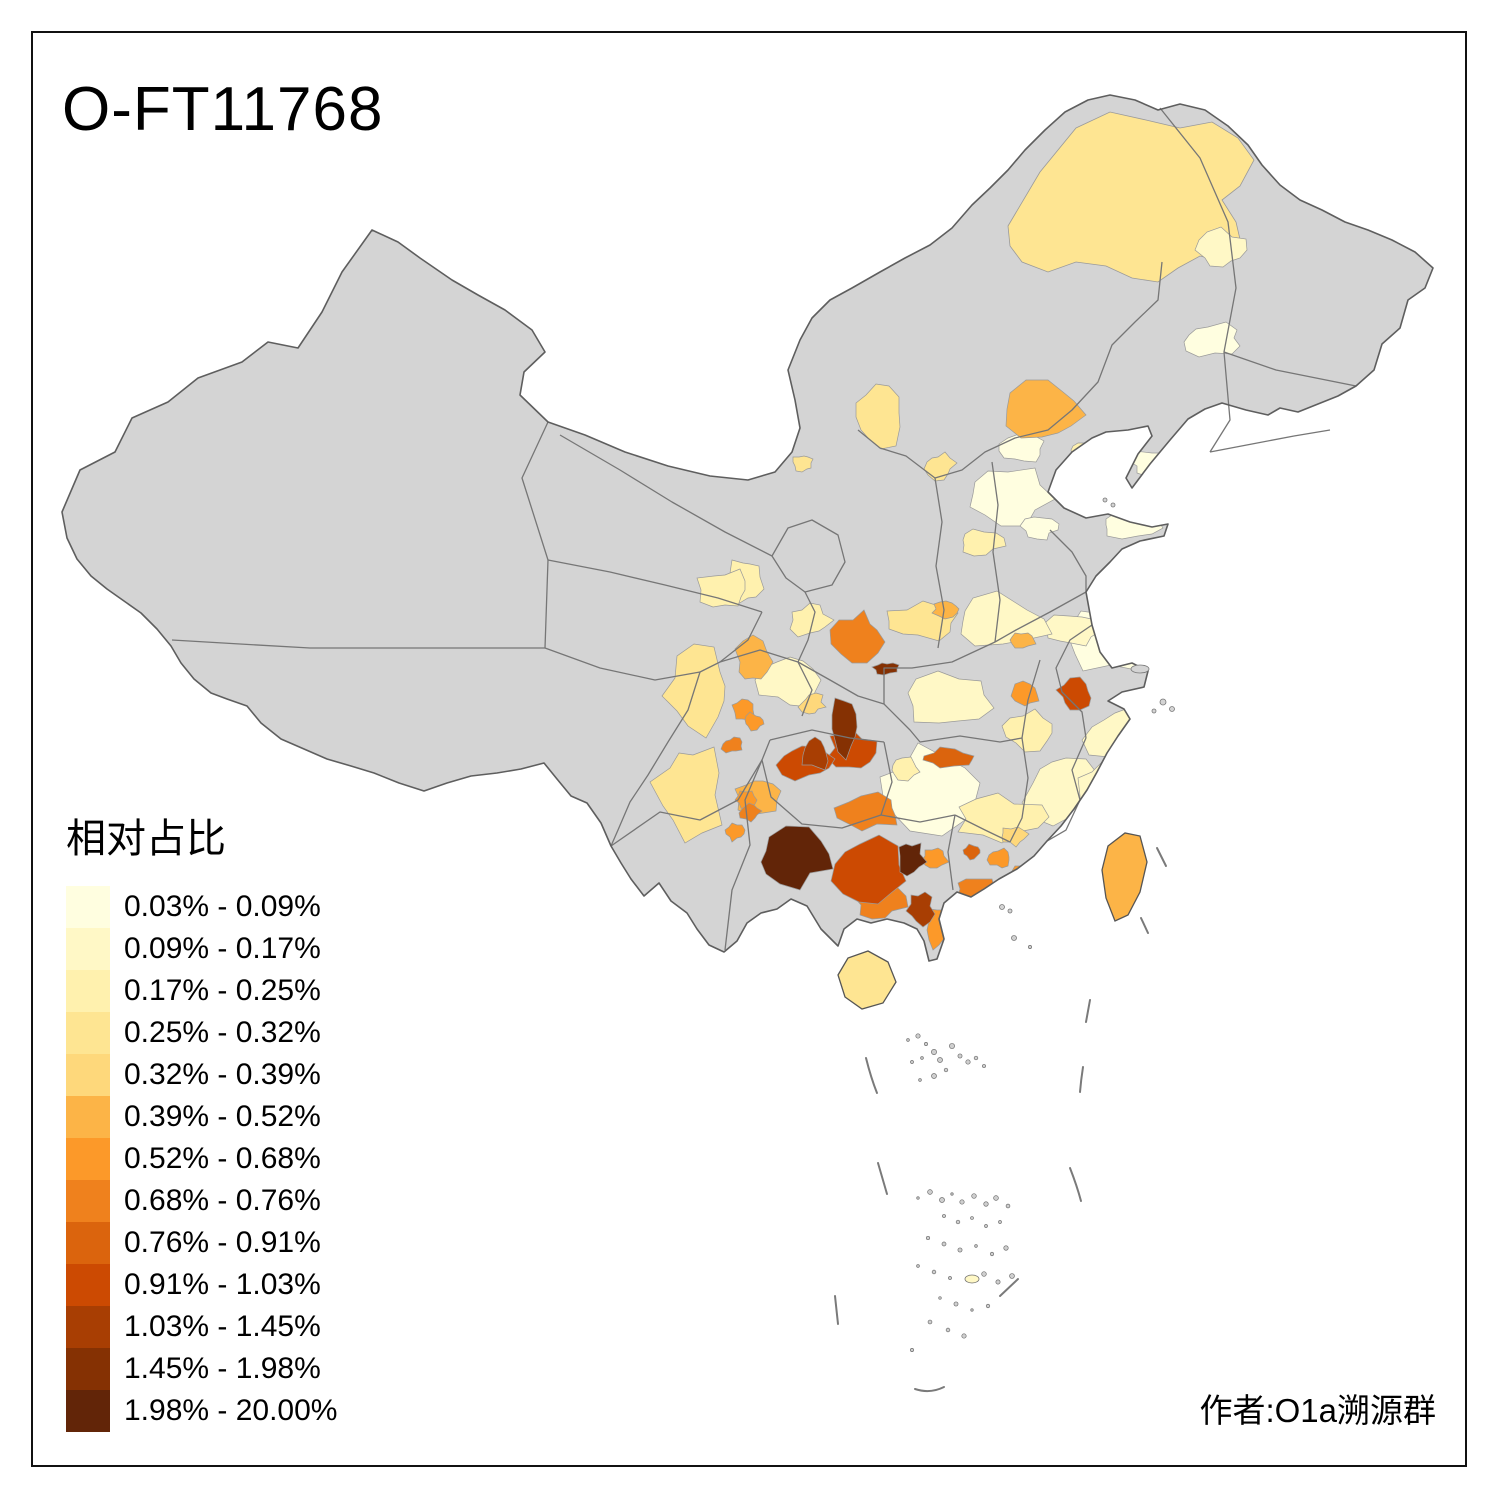  I want to click on legend-label: 0.91% - 1.03%, so click(222, 1284).